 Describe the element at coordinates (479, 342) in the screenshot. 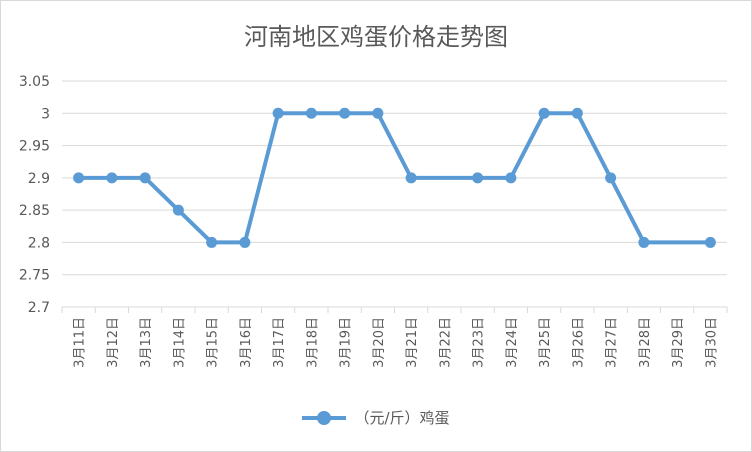

I see `x-tick-label: 3月23日` at that location.